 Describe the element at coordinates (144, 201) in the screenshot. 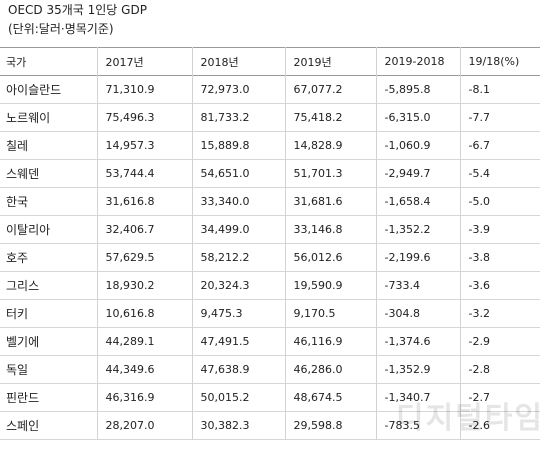

I see `cell-2017: 31,616.8` at that location.